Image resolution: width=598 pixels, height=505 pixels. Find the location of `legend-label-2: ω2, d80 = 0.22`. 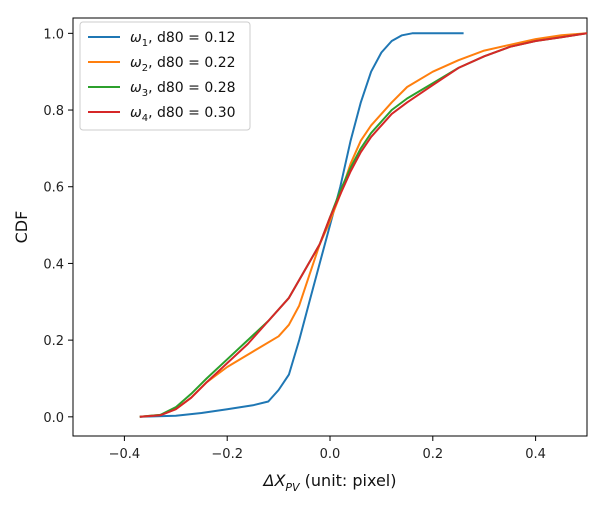

legend-label-2: ω2, d80 = 0.22 is located at coordinates (183, 64).